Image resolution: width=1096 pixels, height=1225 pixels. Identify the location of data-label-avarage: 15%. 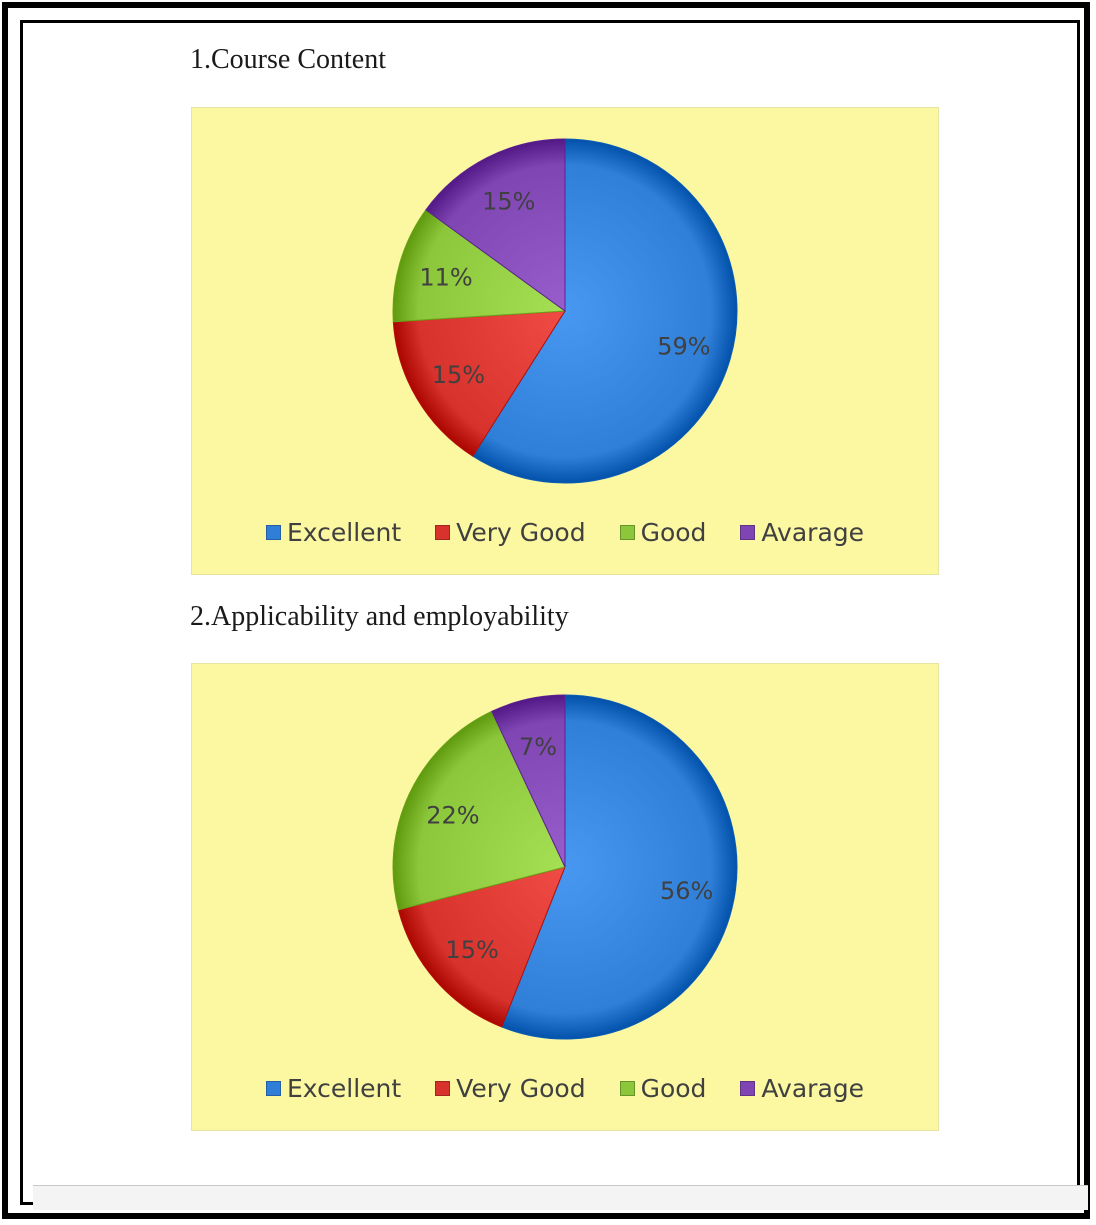
(508, 202).